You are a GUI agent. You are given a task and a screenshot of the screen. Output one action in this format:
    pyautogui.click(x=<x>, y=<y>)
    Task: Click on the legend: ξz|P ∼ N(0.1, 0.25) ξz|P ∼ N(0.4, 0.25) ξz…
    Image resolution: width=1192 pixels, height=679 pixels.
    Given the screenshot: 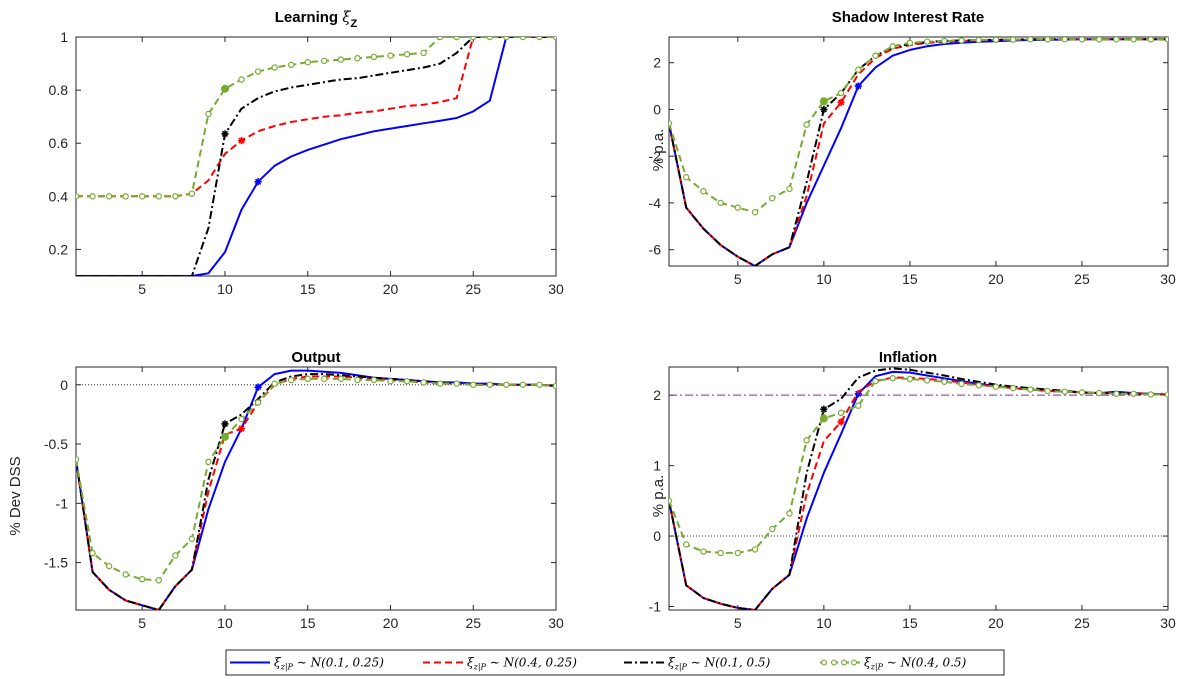 What is the action you would take?
    pyautogui.click(x=615, y=662)
    